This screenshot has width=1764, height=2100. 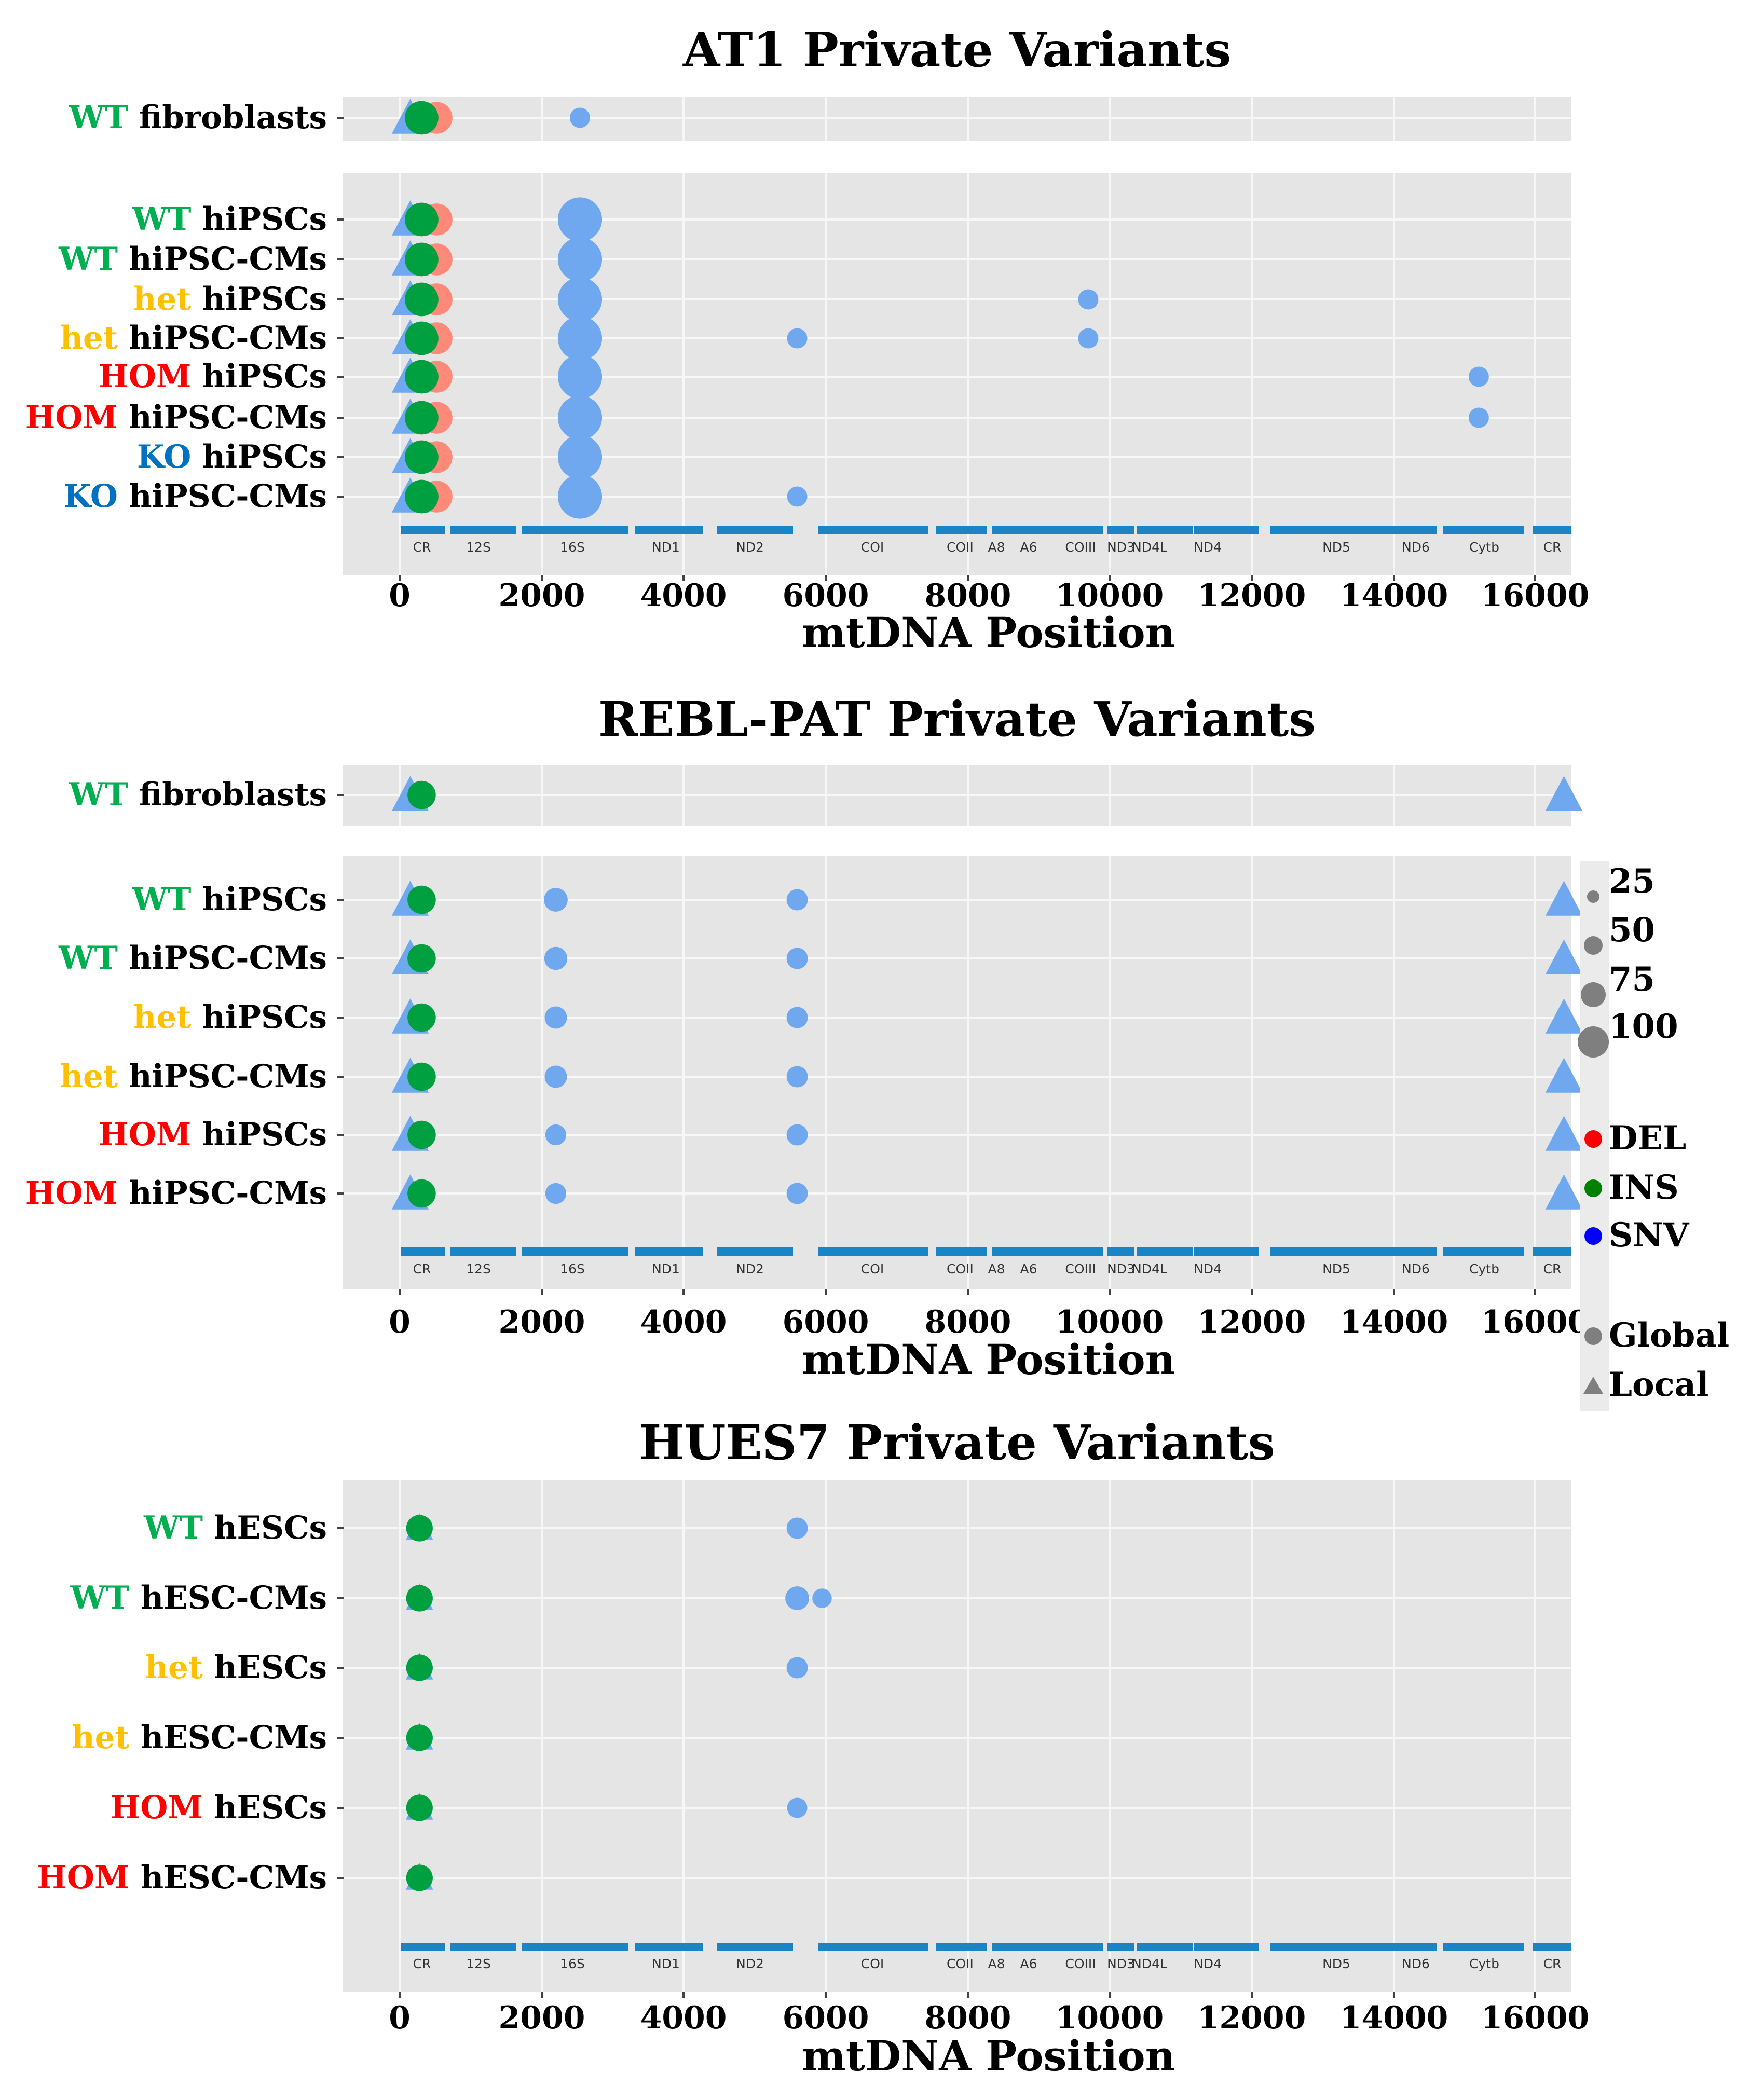 I want to click on row-label: het hiPSC-CMs, so click(x=194, y=1076).